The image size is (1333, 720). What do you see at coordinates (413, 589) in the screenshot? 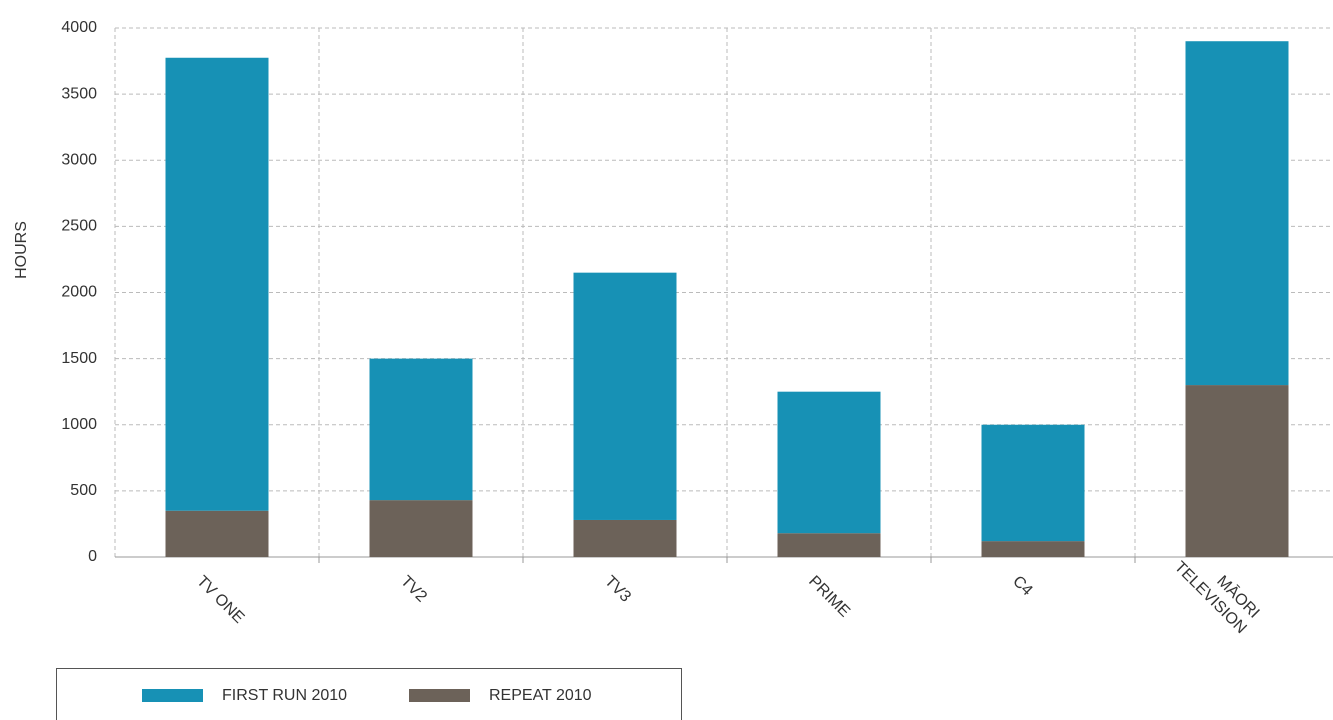
I see `x-tick-label: TV2` at bounding box center [413, 589].